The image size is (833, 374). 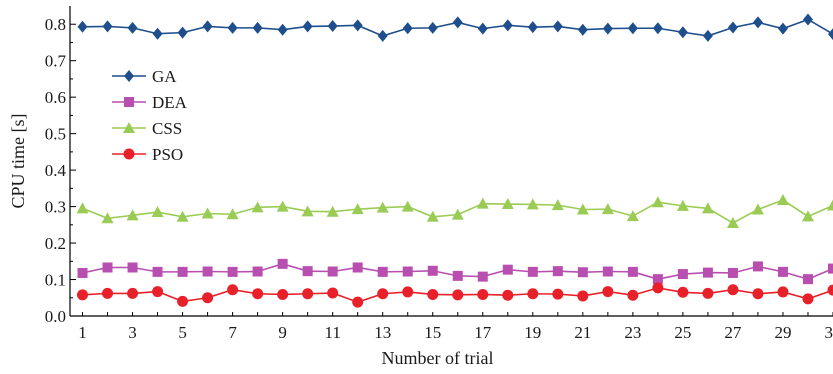 What do you see at coordinates (438, 358) in the screenshot?
I see `x-axis-title: Number of trial` at bounding box center [438, 358].